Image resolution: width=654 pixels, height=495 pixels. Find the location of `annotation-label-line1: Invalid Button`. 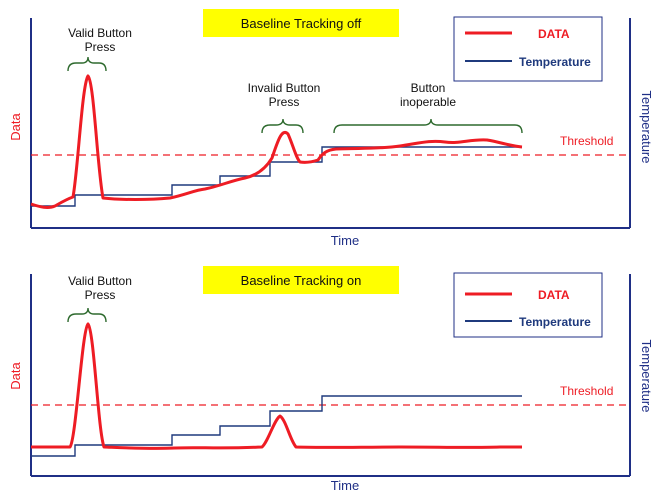

annotation-label-line1: Invalid Button is located at coordinates (284, 88).